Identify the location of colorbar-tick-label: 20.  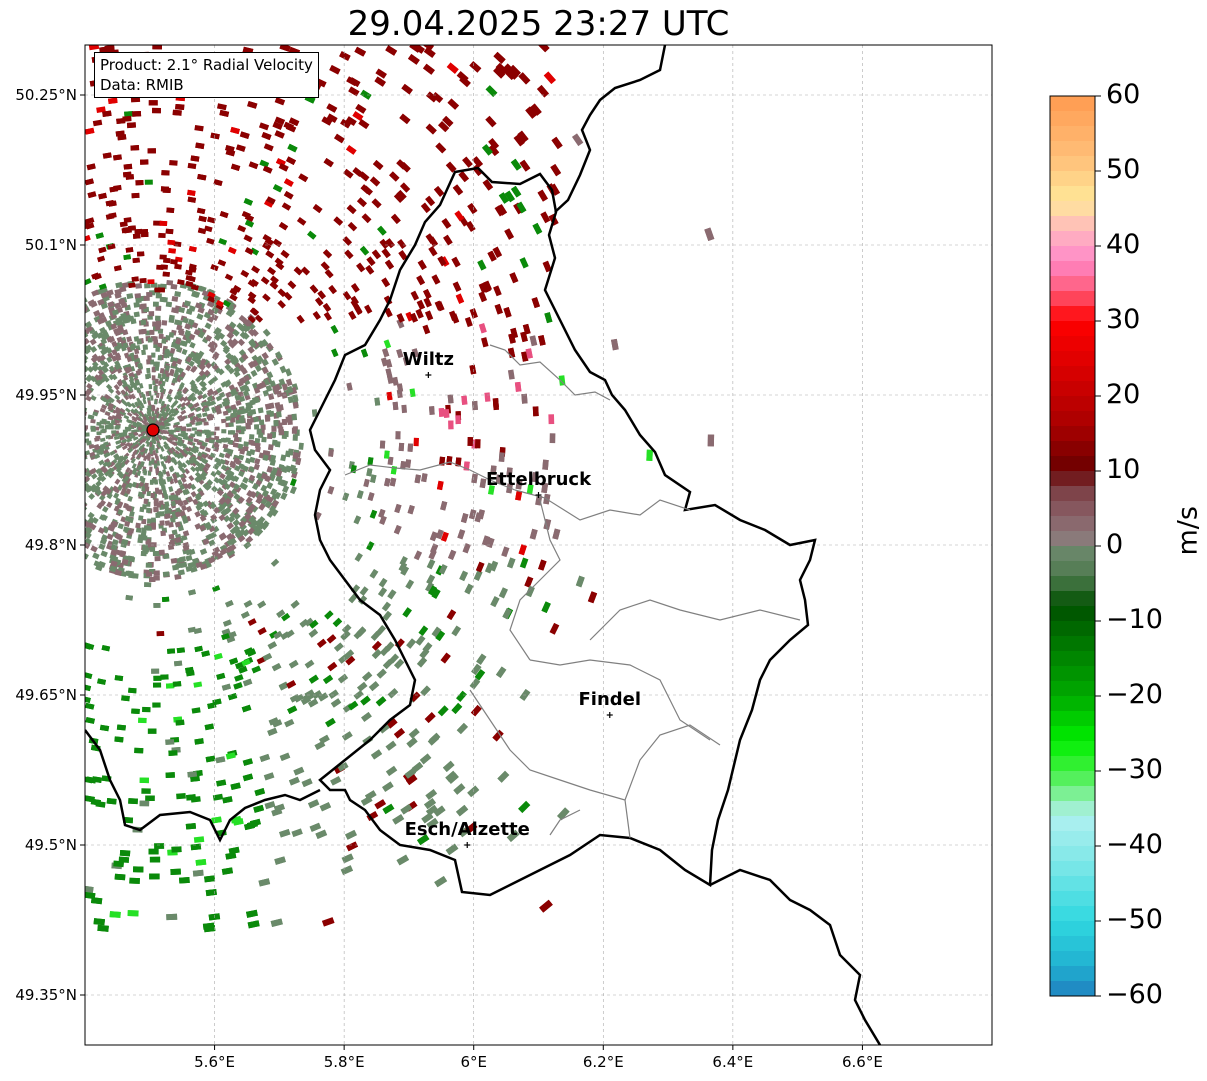
(1123, 394).